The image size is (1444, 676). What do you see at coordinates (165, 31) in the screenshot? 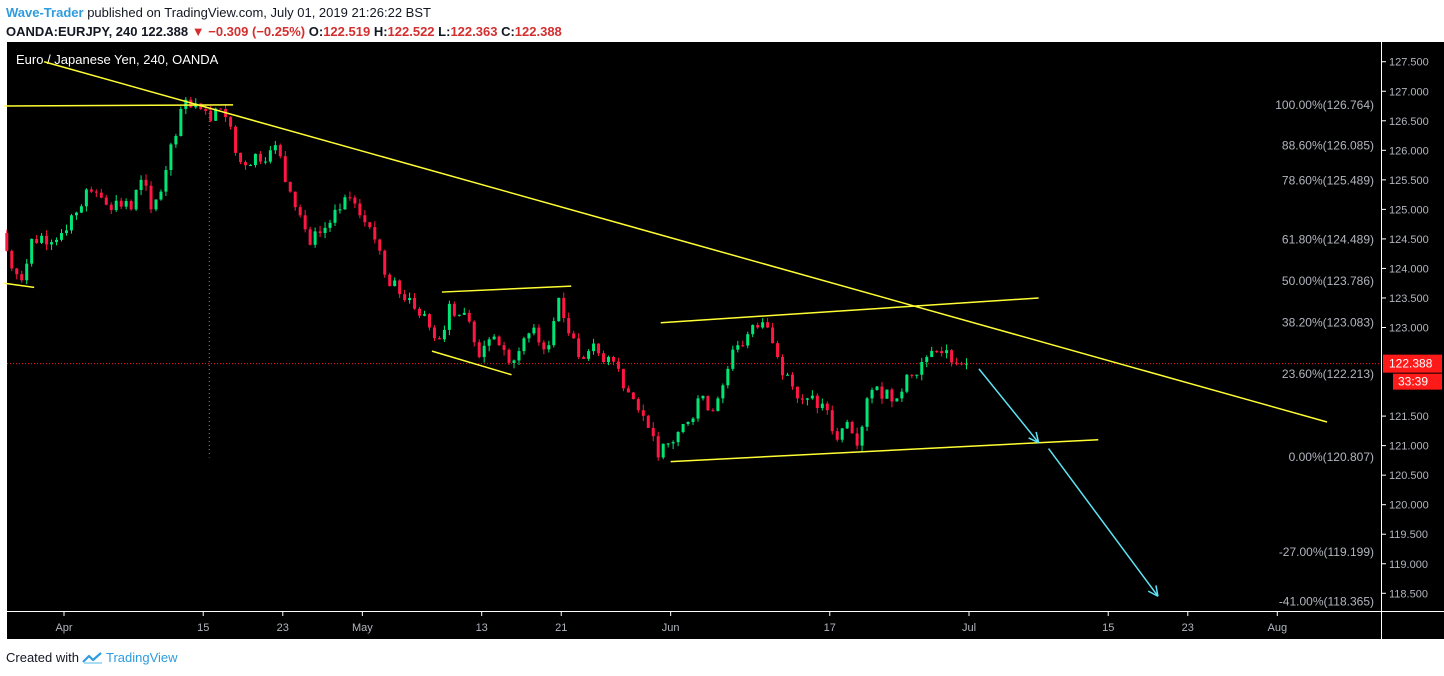
I see `last-price: 122.388` at bounding box center [165, 31].